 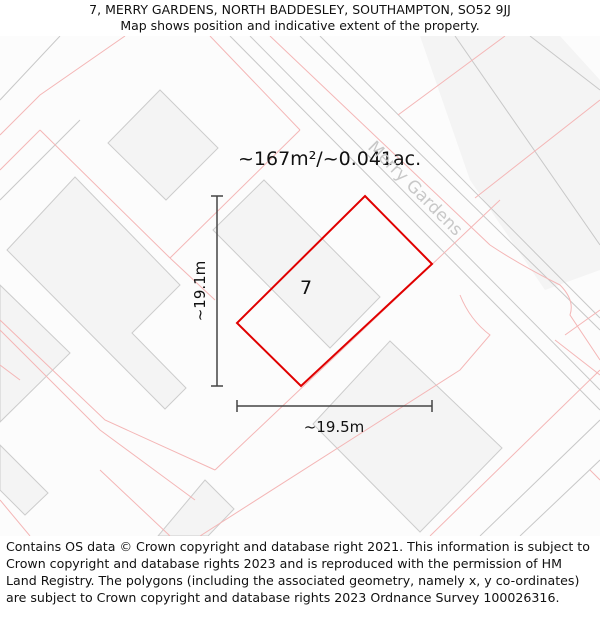 What do you see at coordinates (217, 291) in the screenshot?
I see `dimension-vertical-line` at bounding box center [217, 291].